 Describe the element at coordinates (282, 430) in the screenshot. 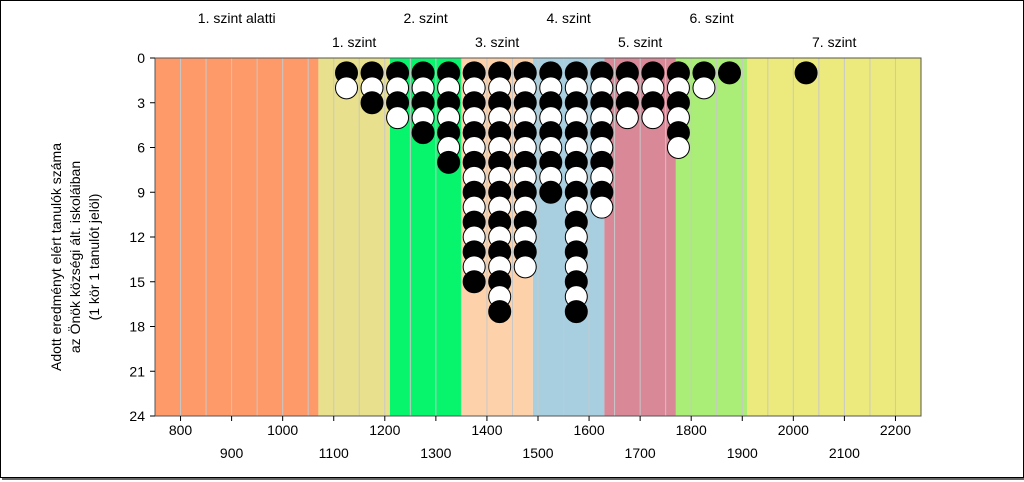

I see `x-tick-label: 1000` at that location.